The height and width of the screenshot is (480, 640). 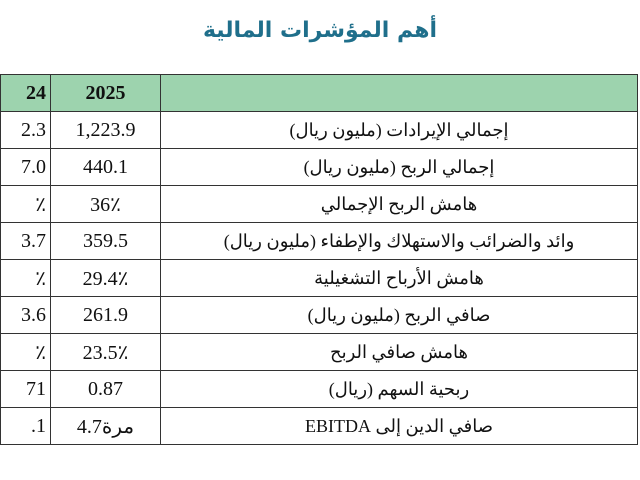 What do you see at coordinates (105, 426) in the screenshot?
I see `value-2025: 4.7مرة` at bounding box center [105, 426].